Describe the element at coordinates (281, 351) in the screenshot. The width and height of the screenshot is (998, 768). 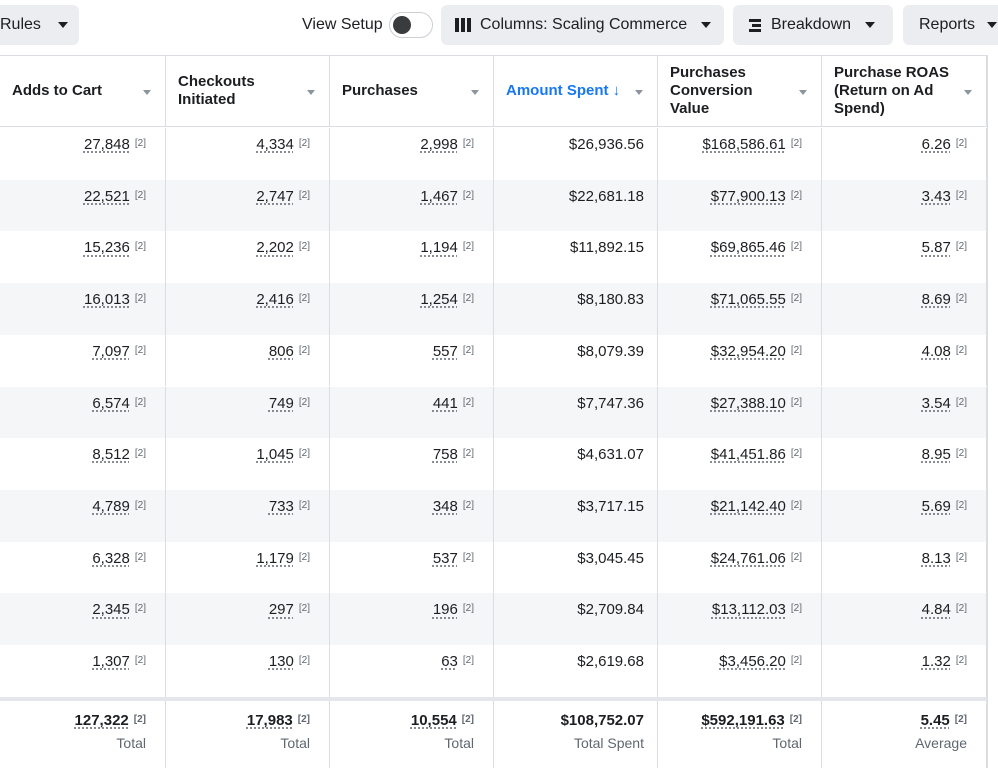
I see `cell-value: 806` at that location.